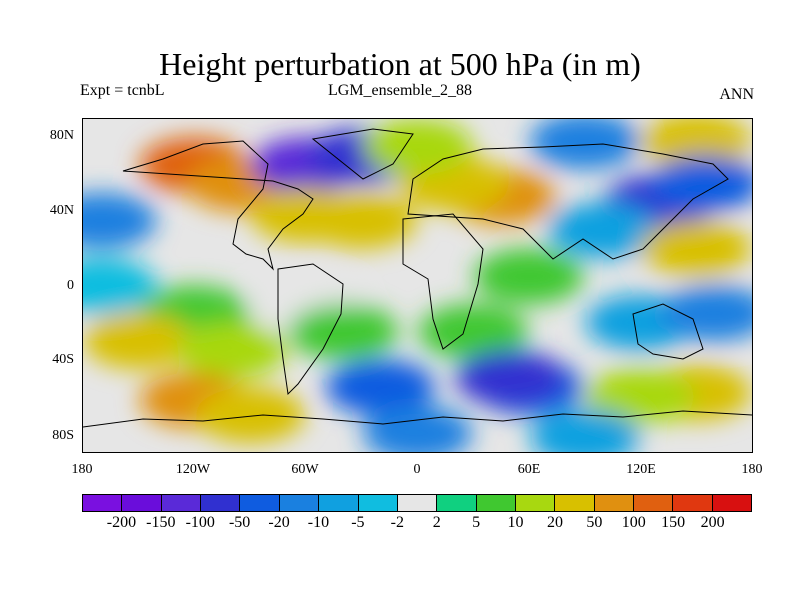 The width and height of the screenshot is (800, 600). What do you see at coordinates (358, 522) in the screenshot?
I see `colorbar-tick-label: -5` at bounding box center [358, 522].